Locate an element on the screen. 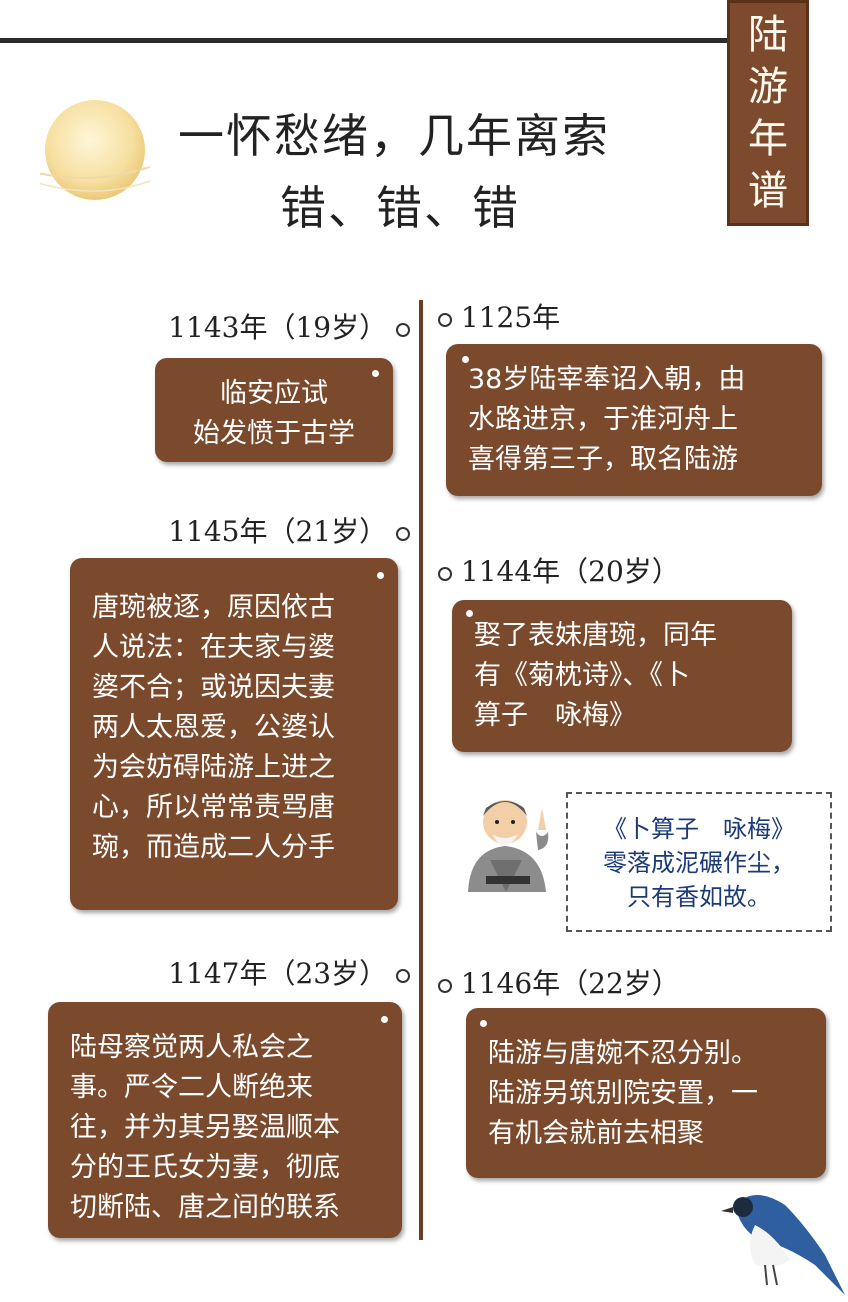  year-label: 1144年（20岁） is located at coordinates (570, 571).